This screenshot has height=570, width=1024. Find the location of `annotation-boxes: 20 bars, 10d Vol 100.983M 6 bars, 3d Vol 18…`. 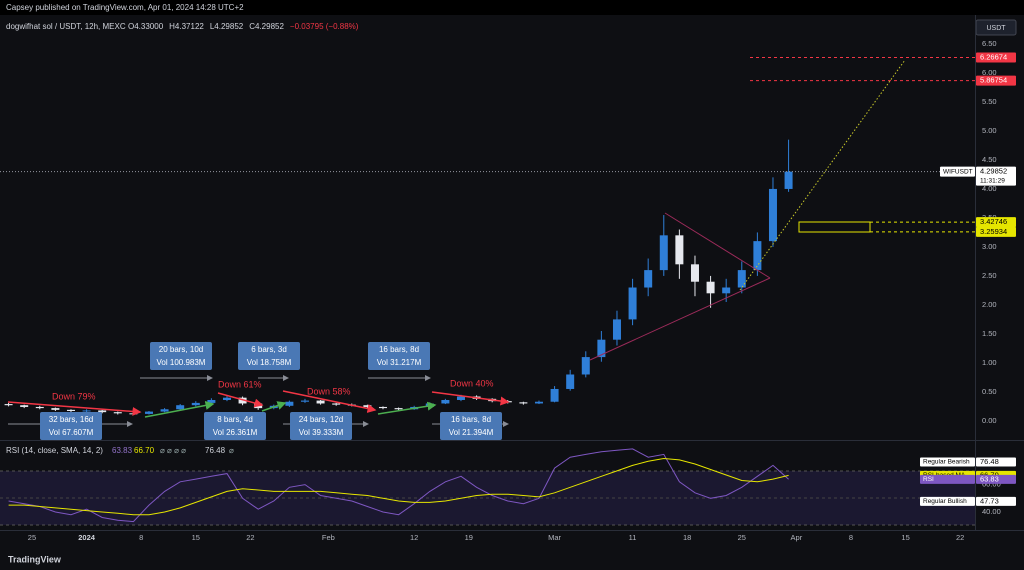

annotation-boxes: 20 bars, 10d Vol 100.983M 6 bars, 3d Vol 18… is located at coordinates (271, 391).